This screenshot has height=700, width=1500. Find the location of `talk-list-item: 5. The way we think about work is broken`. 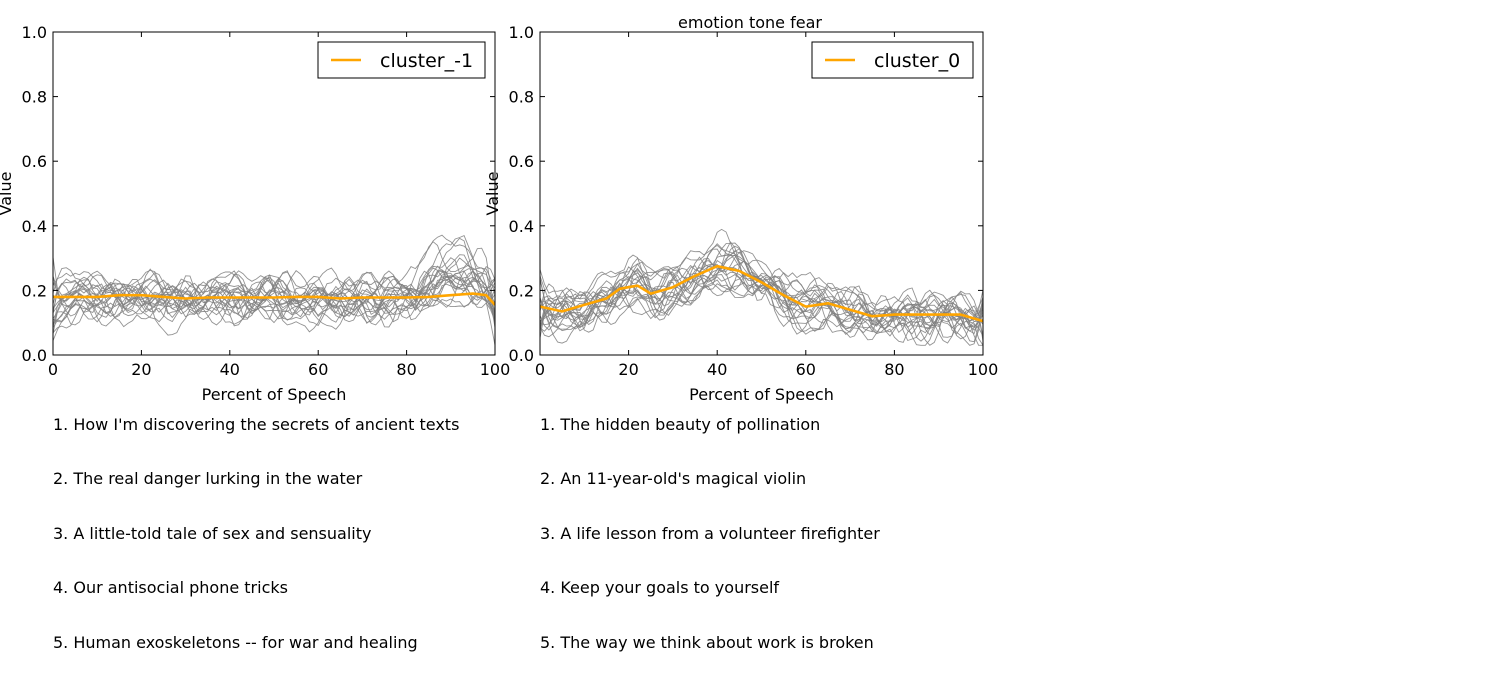

talk-list-item: 5. The way we think about work is broken is located at coordinates (707, 642).